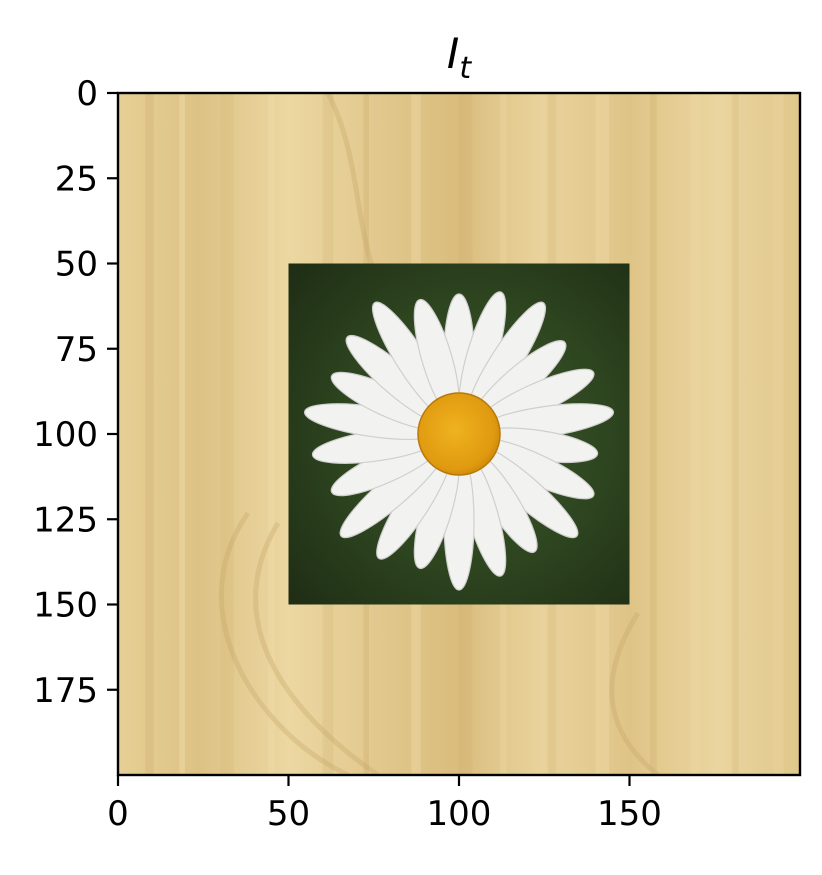 The width and height of the screenshot is (822, 875). I want to click on y-tick-label: 50, so click(76, 265).